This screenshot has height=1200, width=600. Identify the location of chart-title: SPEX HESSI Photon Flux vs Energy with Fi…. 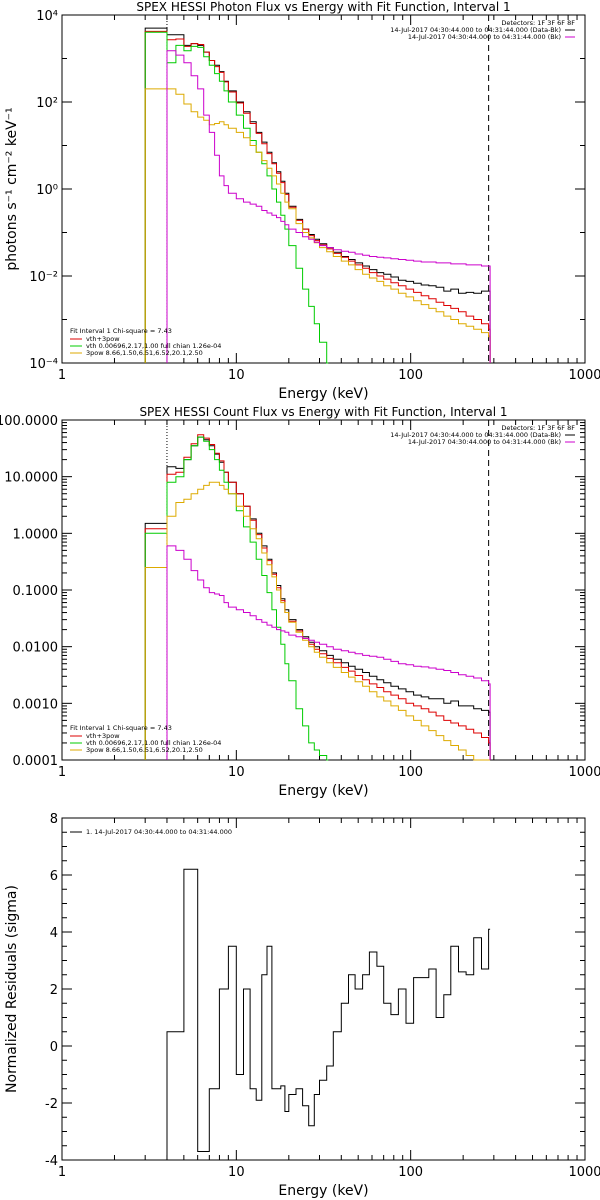
(323, 7).